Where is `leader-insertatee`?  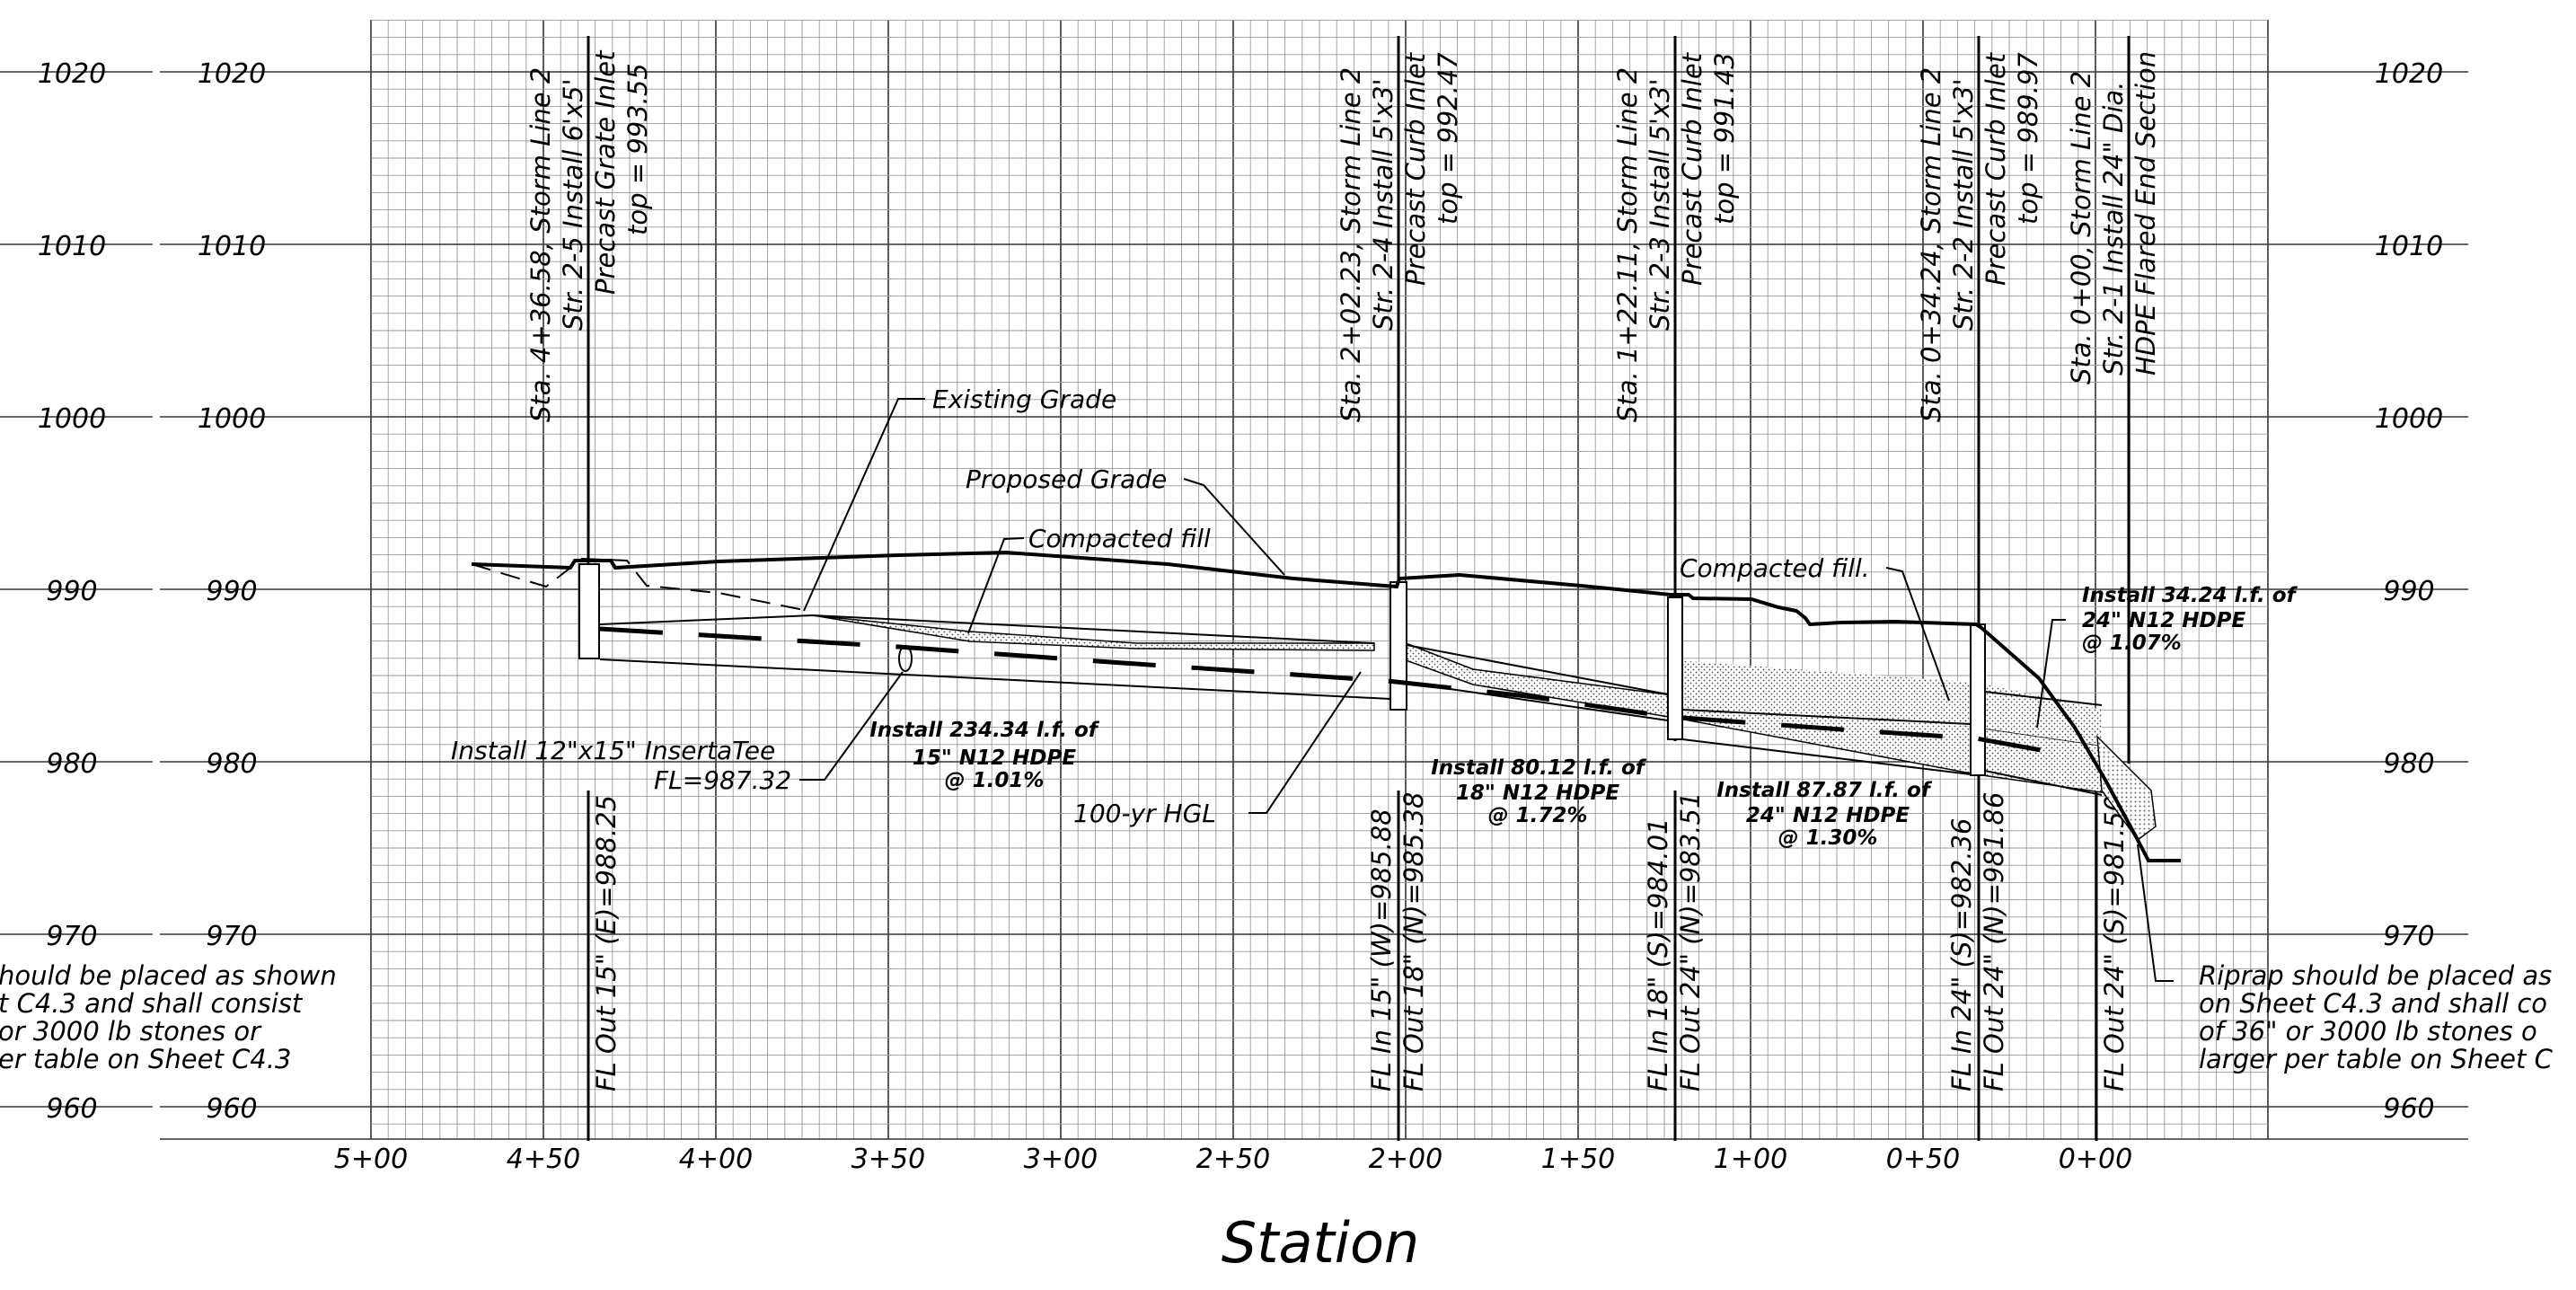 leader-insertatee is located at coordinates (851, 726).